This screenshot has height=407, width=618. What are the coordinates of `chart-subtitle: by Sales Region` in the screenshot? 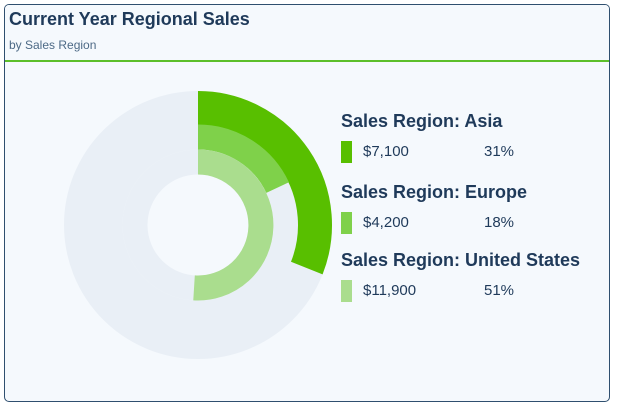 It's located at (53, 45).